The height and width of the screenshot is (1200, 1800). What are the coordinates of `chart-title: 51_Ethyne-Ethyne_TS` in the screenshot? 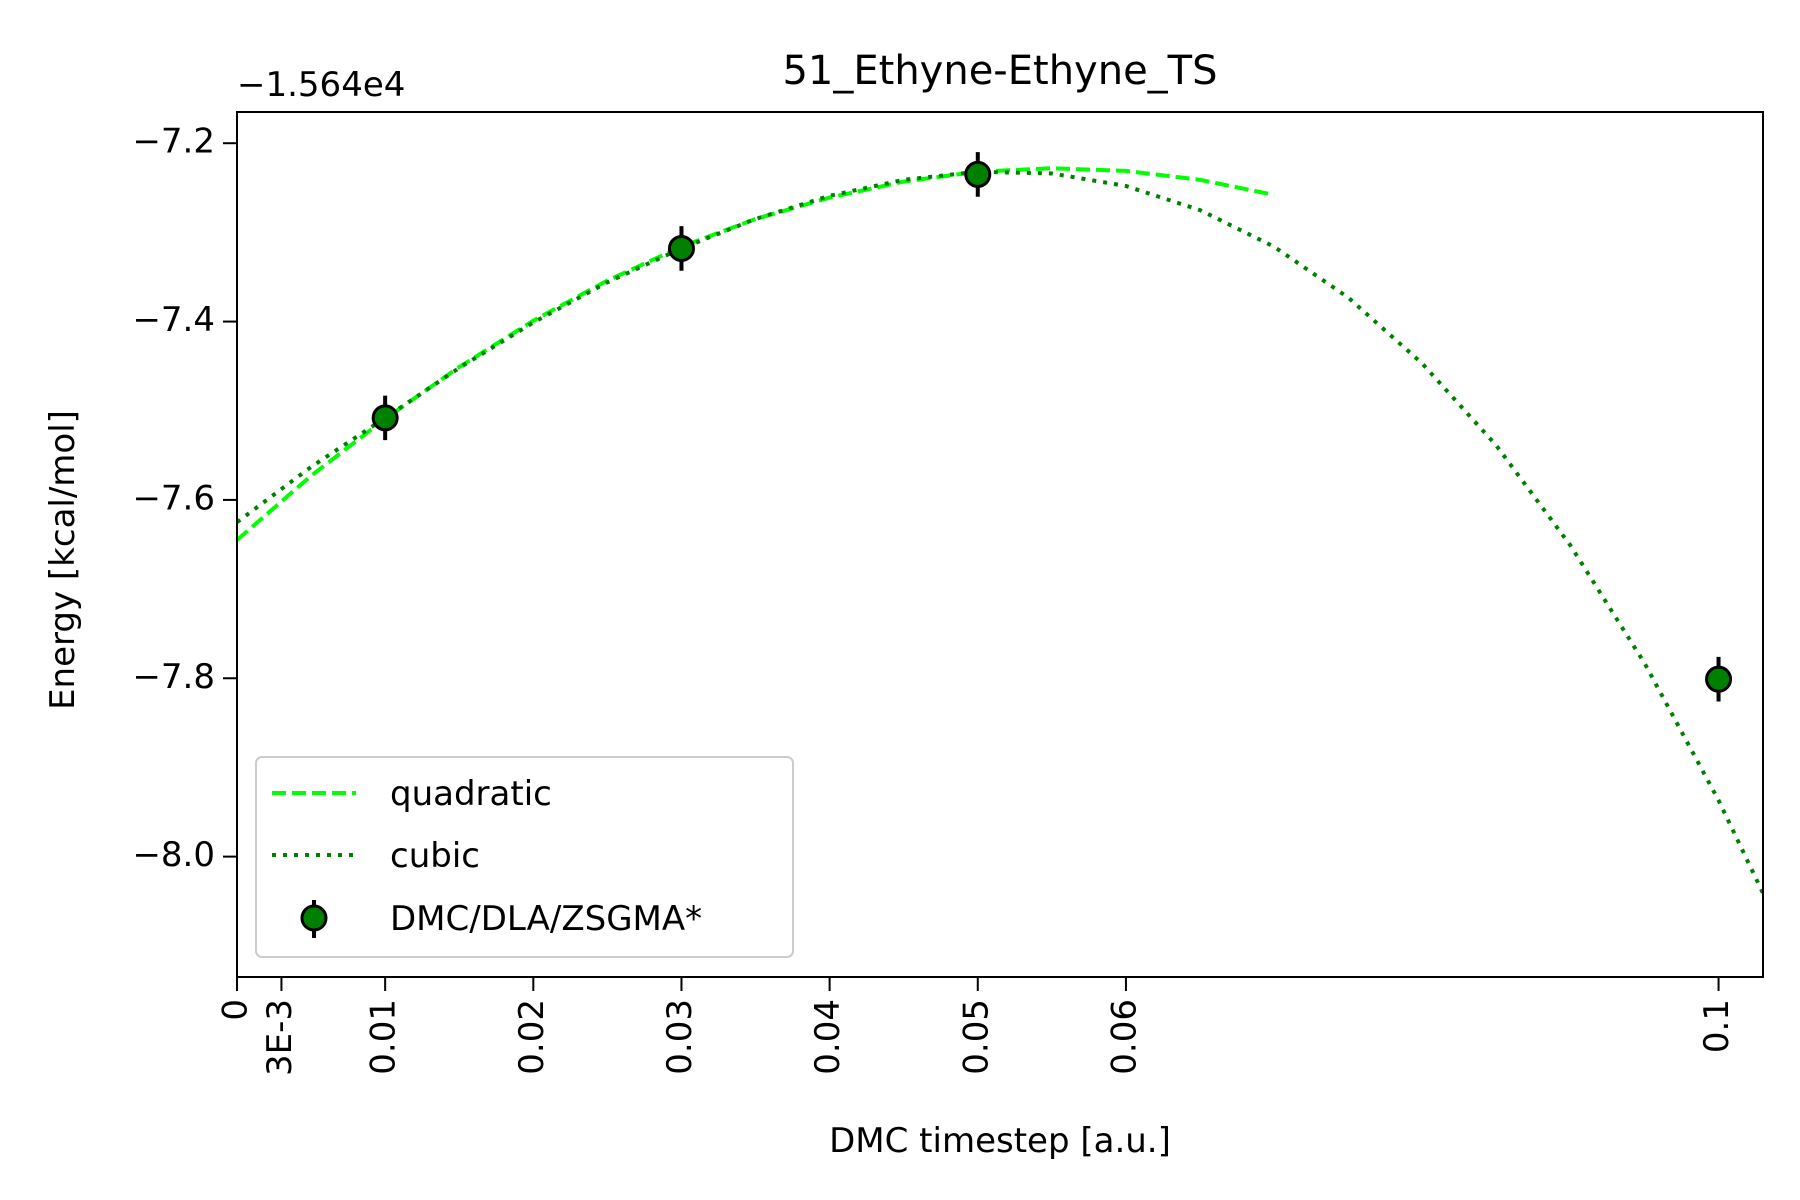 It's located at (999, 71).